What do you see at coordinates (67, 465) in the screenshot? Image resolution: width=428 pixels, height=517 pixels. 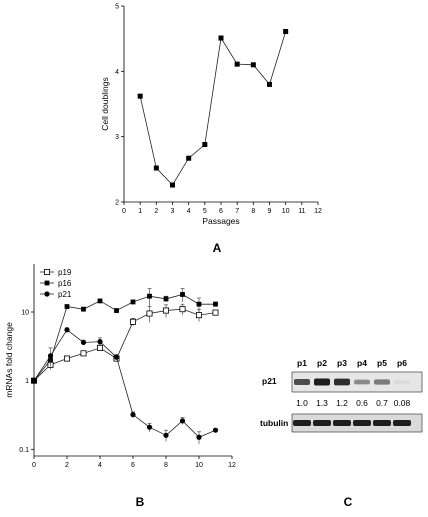 I see `chart-b-x-tick-label-1: 2` at bounding box center [67, 465].